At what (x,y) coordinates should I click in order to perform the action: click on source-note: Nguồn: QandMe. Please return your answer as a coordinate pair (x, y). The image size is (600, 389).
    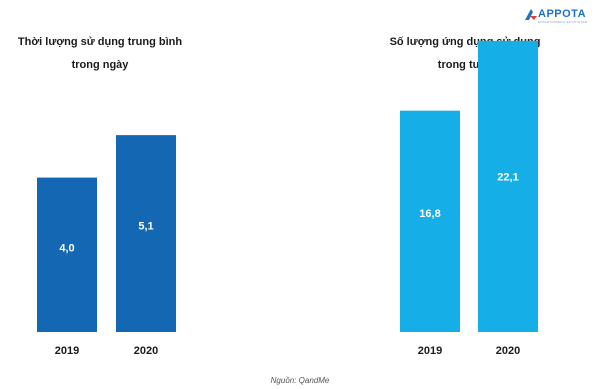
    Looking at the image, I should click on (300, 380).